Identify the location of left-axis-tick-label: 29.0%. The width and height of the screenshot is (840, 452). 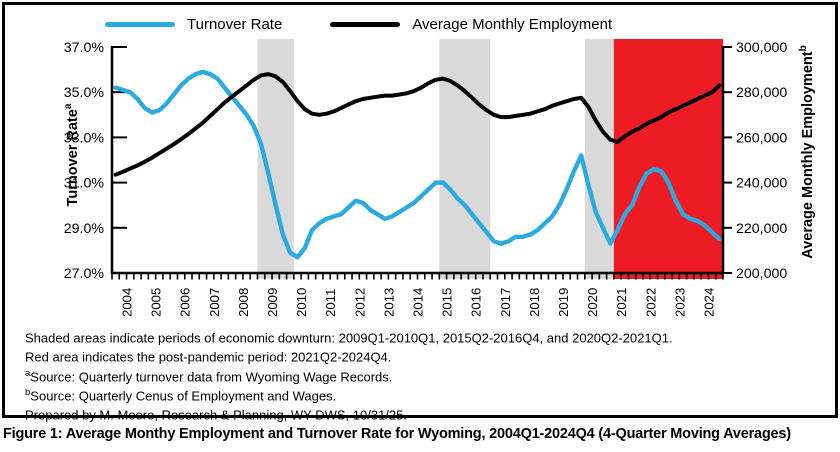
(84, 229).